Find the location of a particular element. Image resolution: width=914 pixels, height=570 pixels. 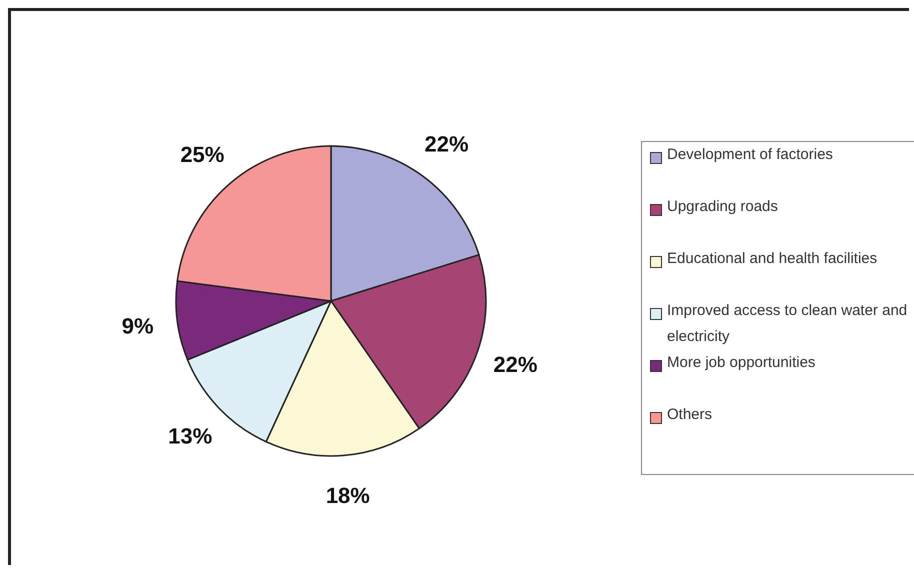

legend-label: Improved access to clean water and electricity is located at coordinates (787, 324).